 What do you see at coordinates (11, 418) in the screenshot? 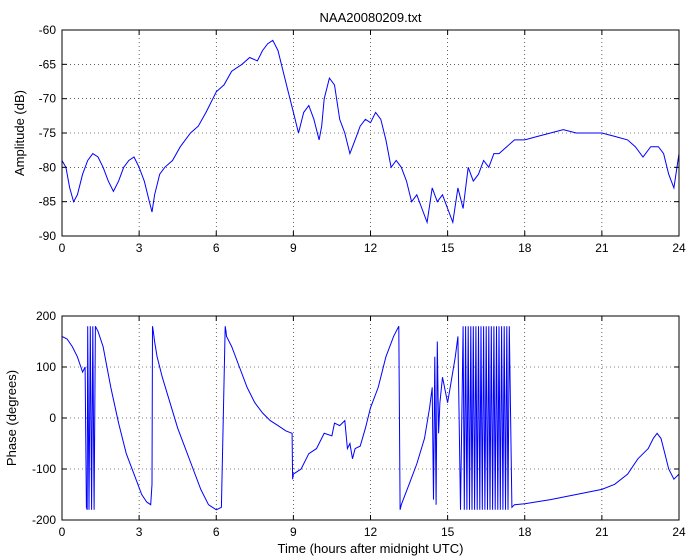
I see `phase-ylabel: Phase (degrees)` at bounding box center [11, 418].